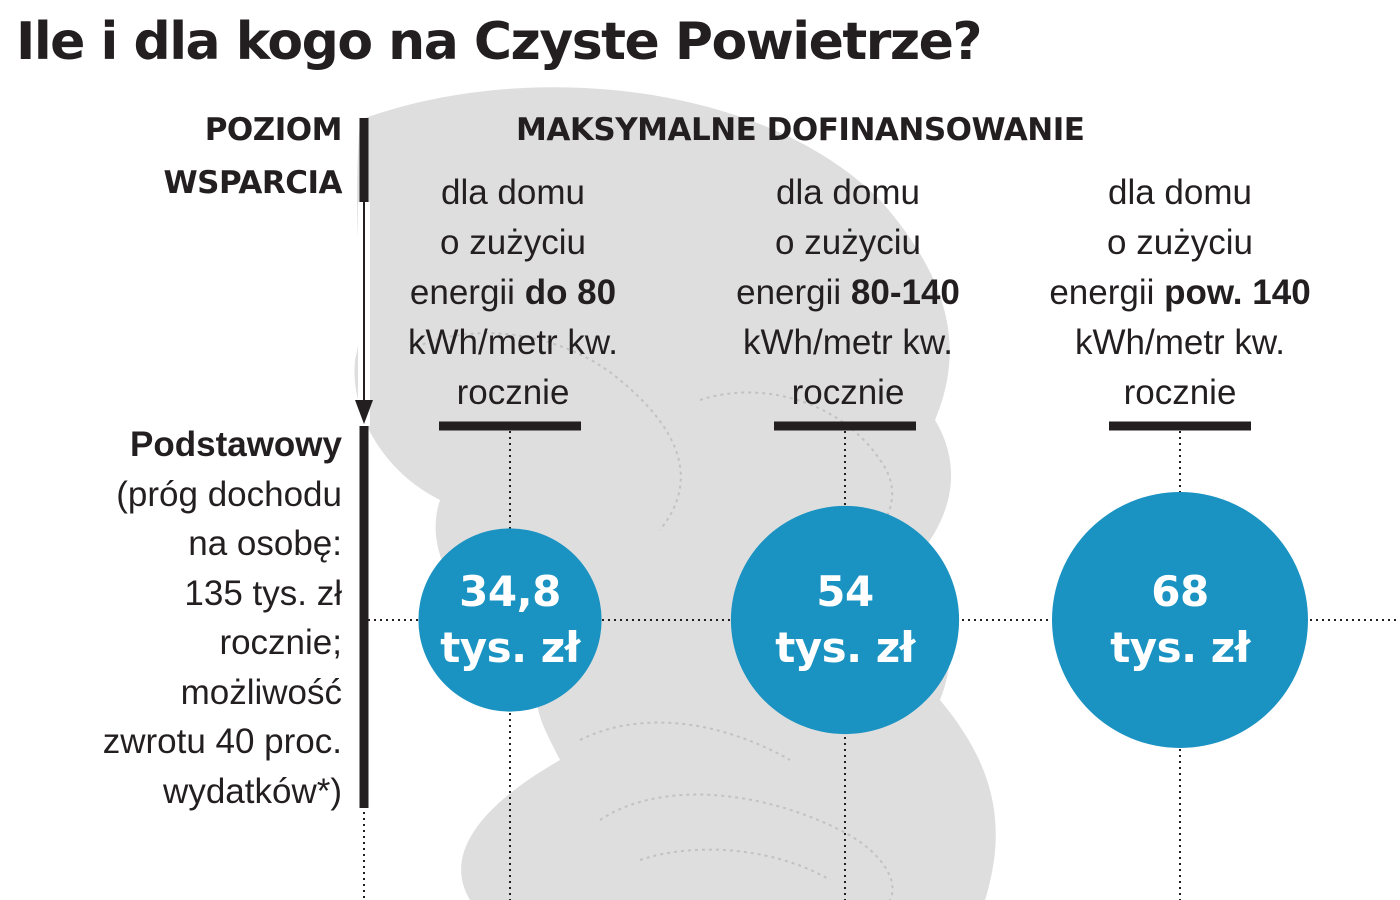 This screenshot has height=900, width=1400. What do you see at coordinates (261, 692) in the screenshot?
I see `level-description-line: możliwość` at bounding box center [261, 692].